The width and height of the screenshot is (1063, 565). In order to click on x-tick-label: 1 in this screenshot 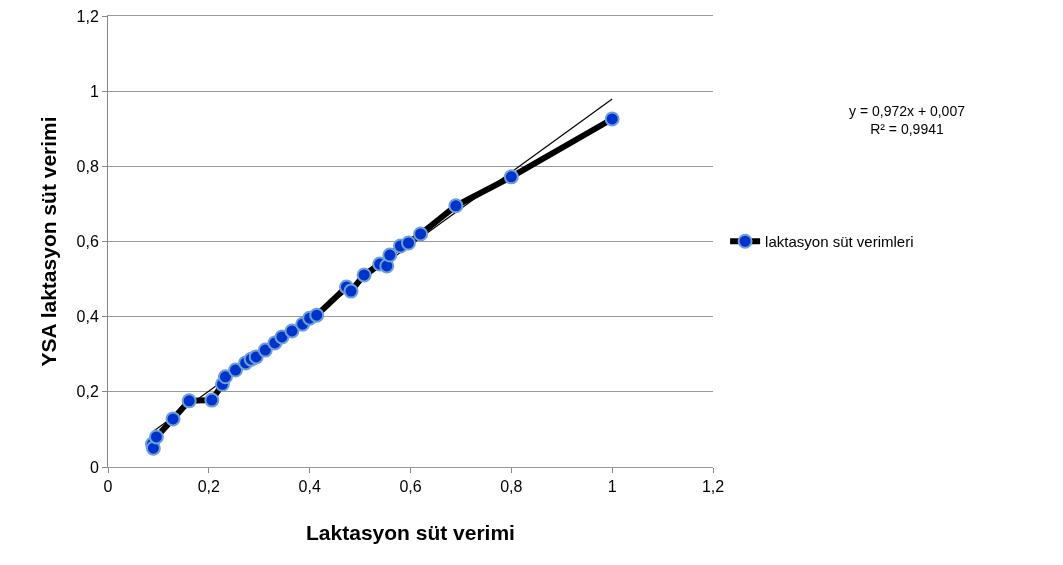, I will do `click(612, 487)`.